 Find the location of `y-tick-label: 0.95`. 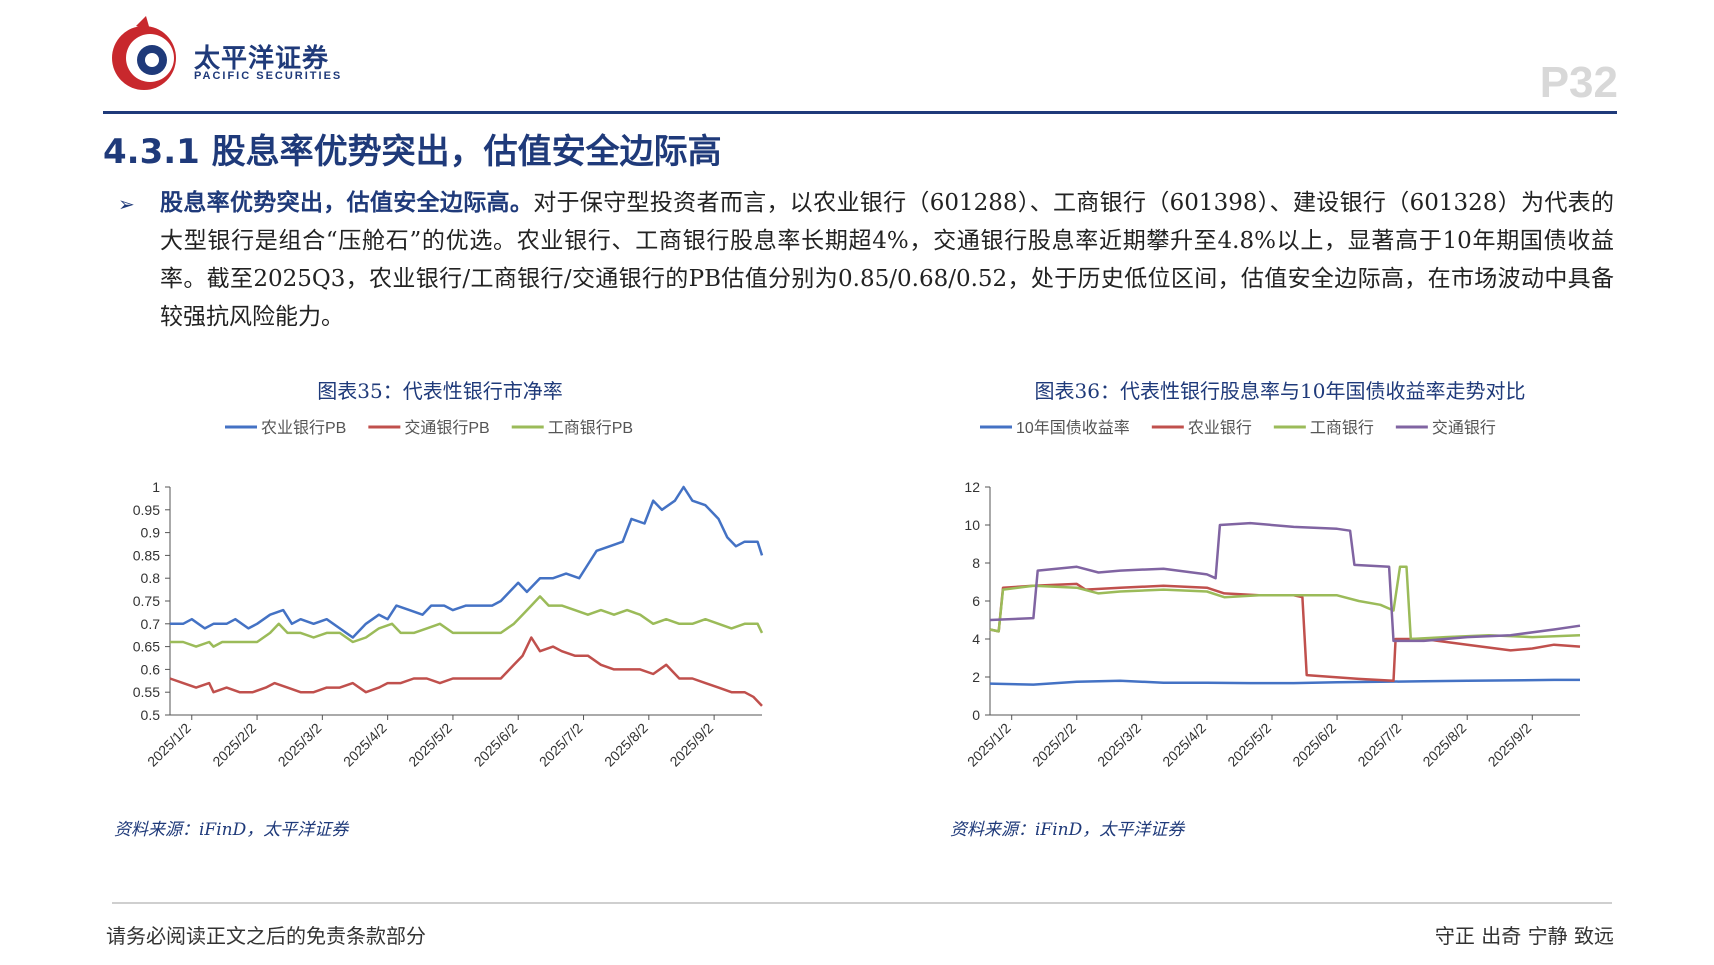

y-tick-label: 0.95 is located at coordinates (146, 510).